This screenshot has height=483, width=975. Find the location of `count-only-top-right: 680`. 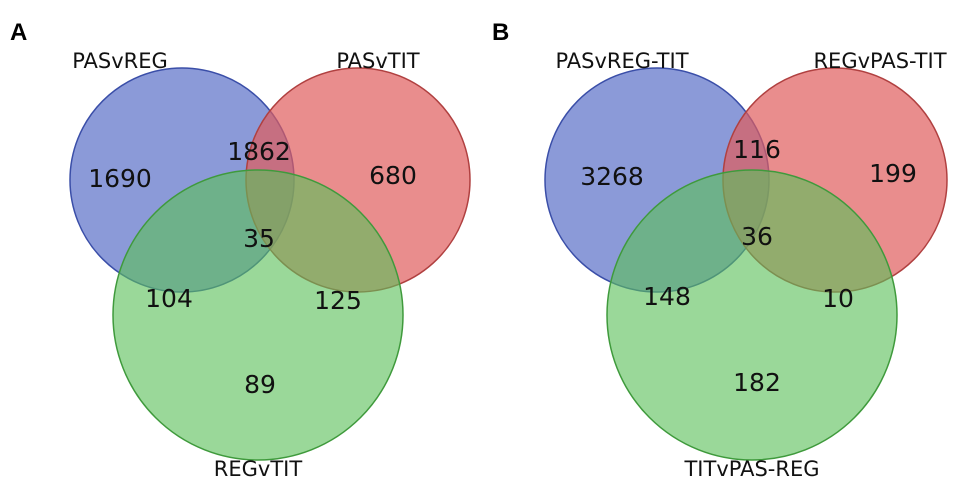

count-only-top-right: 680 is located at coordinates (393, 175).